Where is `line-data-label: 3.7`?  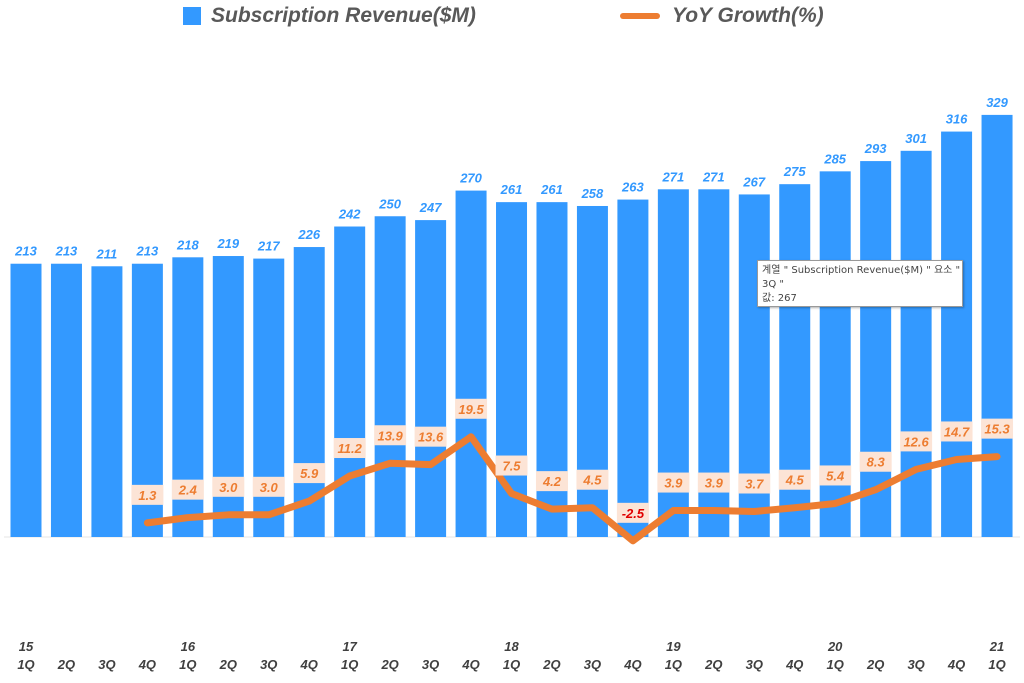
line-data-label: 3.7 is located at coordinates (754, 483).